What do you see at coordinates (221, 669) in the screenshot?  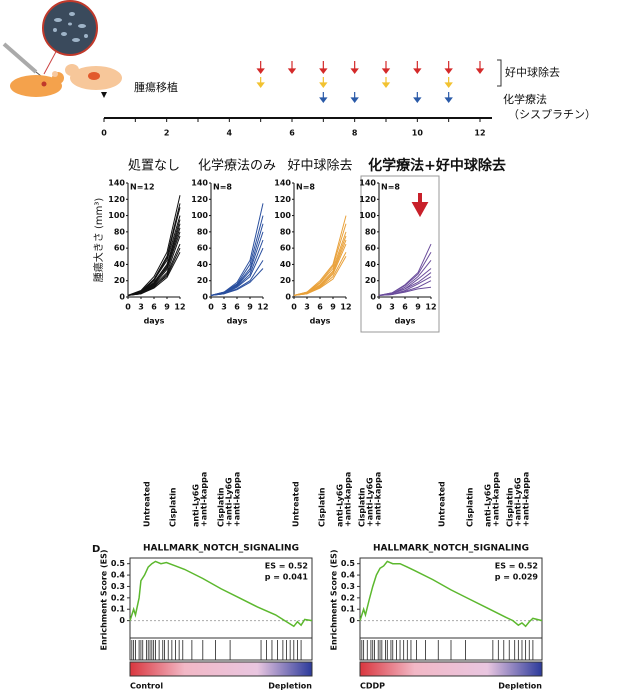 I see `rank-bar` at bounding box center [221, 669].